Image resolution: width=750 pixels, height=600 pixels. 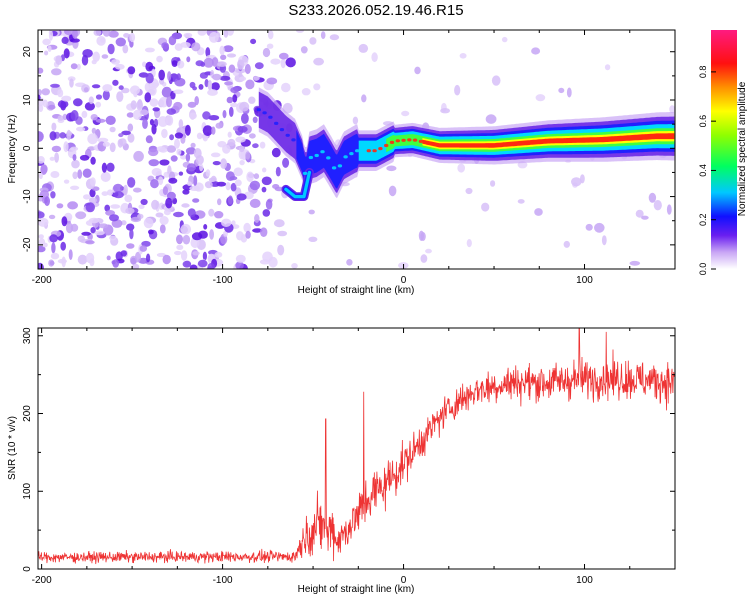 I want to click on spectrogram-xlabel: Height of straight line (km), so click(x=356, y=290).